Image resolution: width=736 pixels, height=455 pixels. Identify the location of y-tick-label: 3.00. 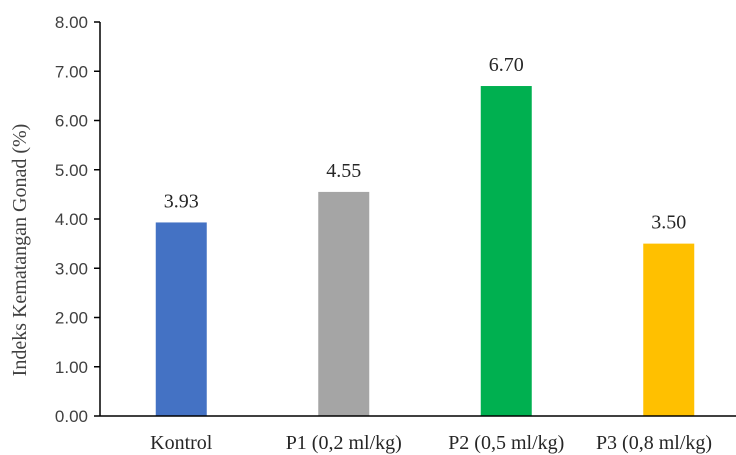
(71, 268).